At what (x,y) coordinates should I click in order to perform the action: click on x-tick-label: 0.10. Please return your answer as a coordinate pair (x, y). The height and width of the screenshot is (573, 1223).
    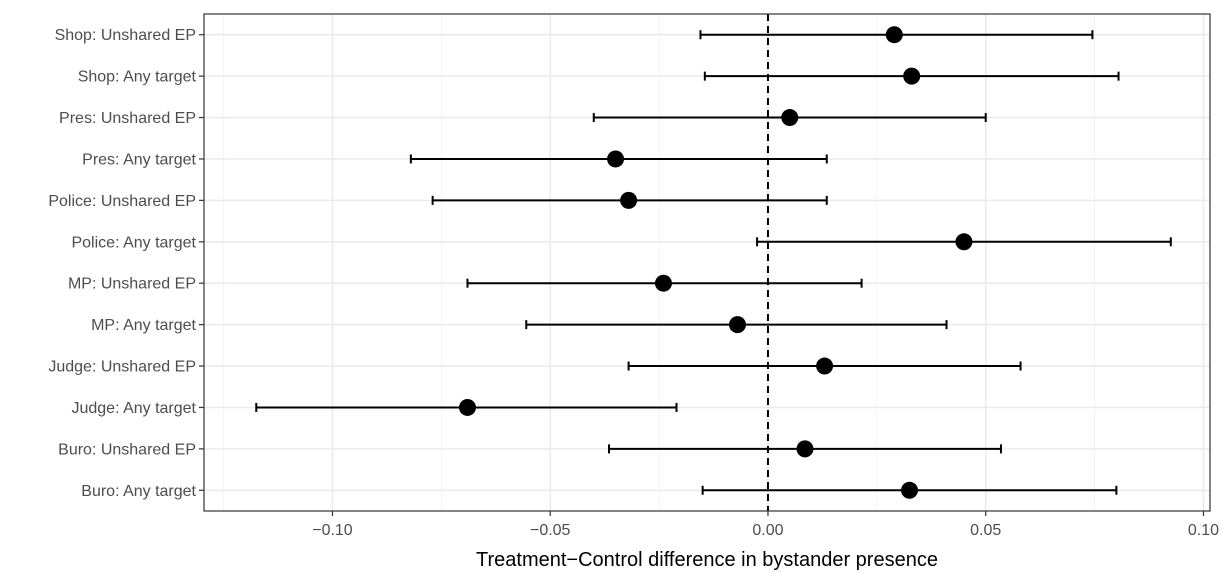
    Looking at the image, I should click on (1203, 530).